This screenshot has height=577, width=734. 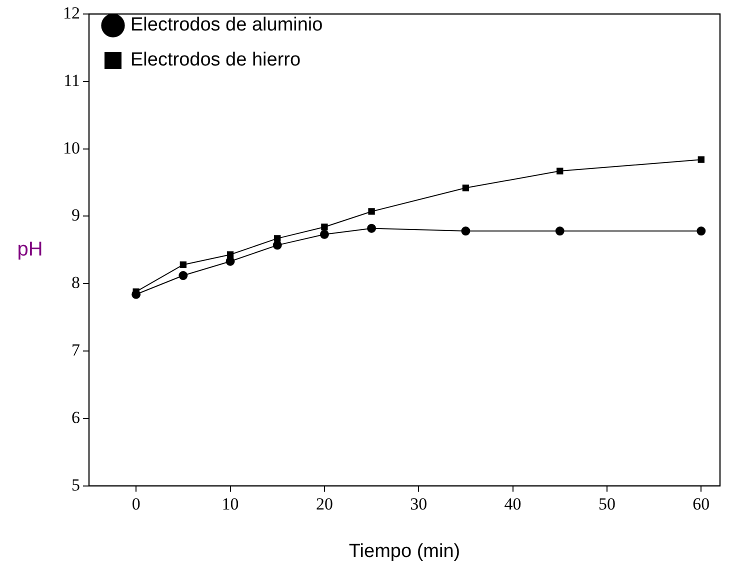 What do you see at coordinates (30, 249) in the screenshot?
I see `y-axis-title: pH` at bounding box center [30, 249].